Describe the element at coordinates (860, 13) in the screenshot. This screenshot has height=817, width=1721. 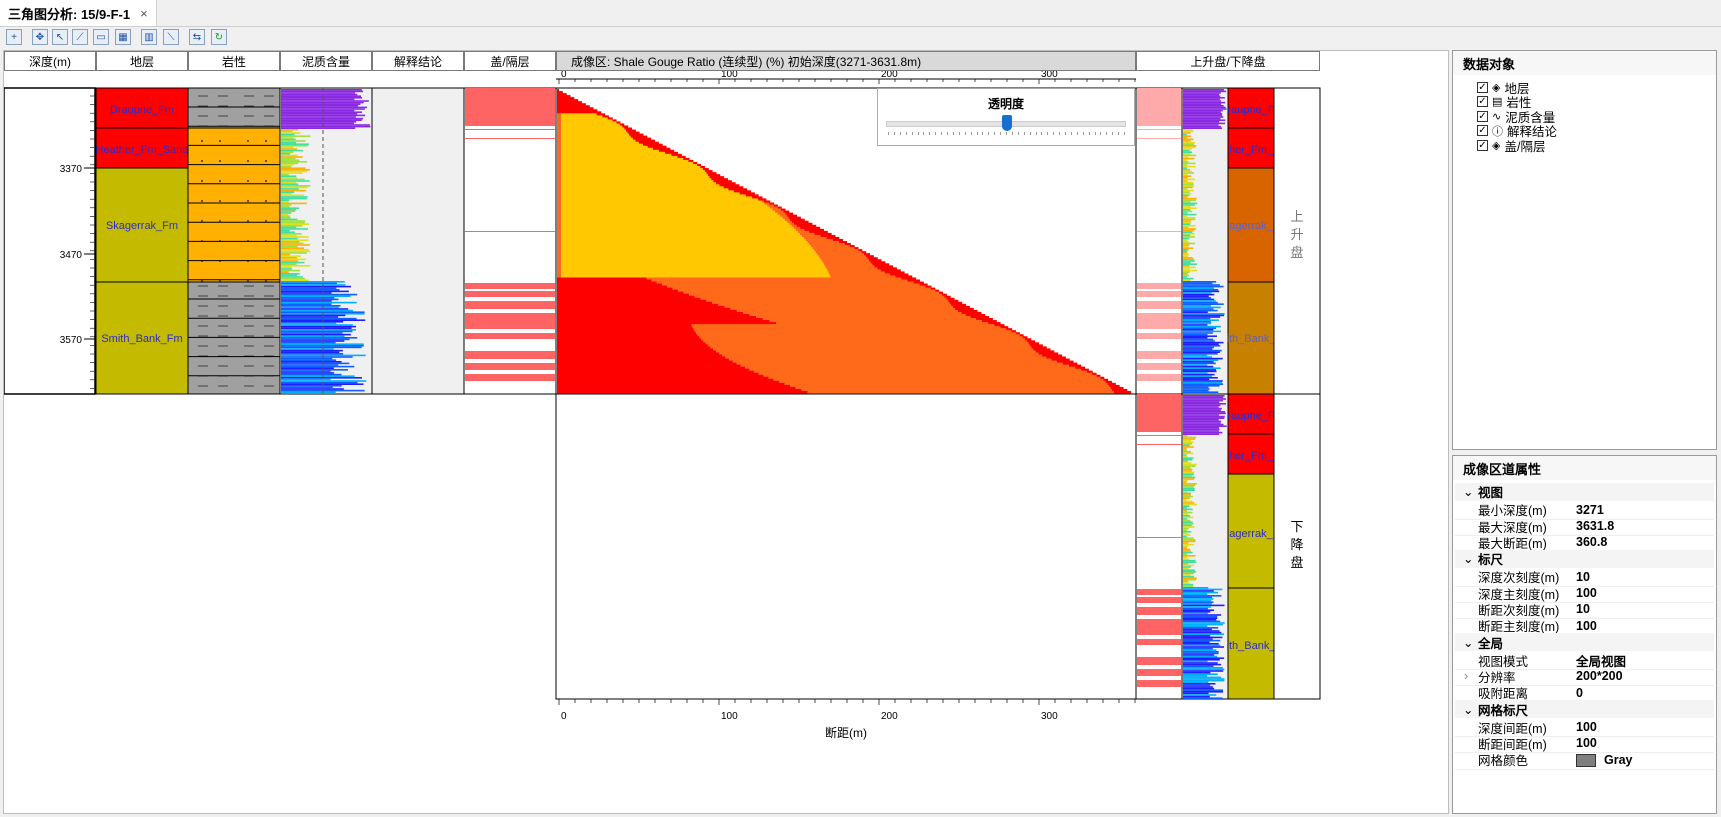
I see `tab-bar: 三角图分析: 15/9-F-1 ×` at that location.